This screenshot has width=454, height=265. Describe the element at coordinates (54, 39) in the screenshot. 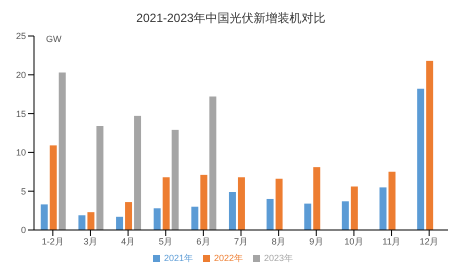

I see `y-axis-title: GW` at that location.